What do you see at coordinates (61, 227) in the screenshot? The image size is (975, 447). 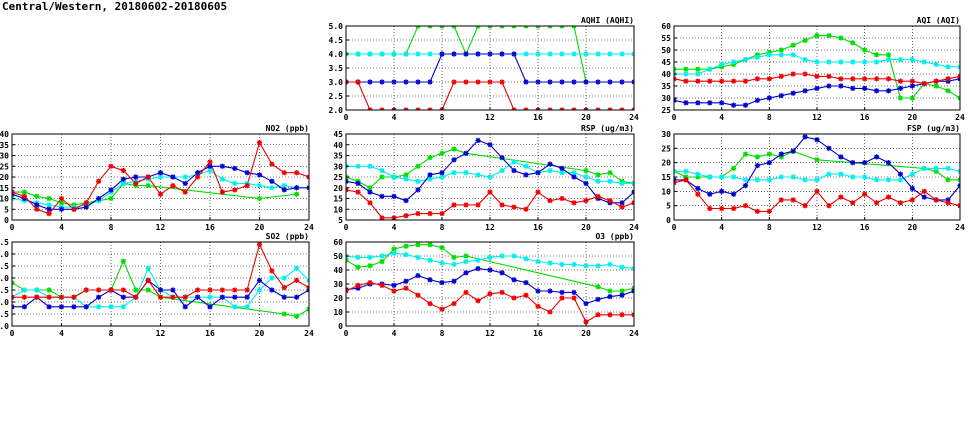 I see `x-tick-label: 4` at bounding box center [61, 227].